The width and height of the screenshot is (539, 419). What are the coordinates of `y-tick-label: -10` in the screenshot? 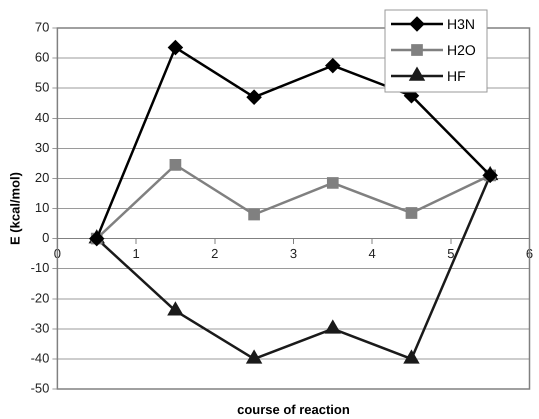 It's located at (40, 268).